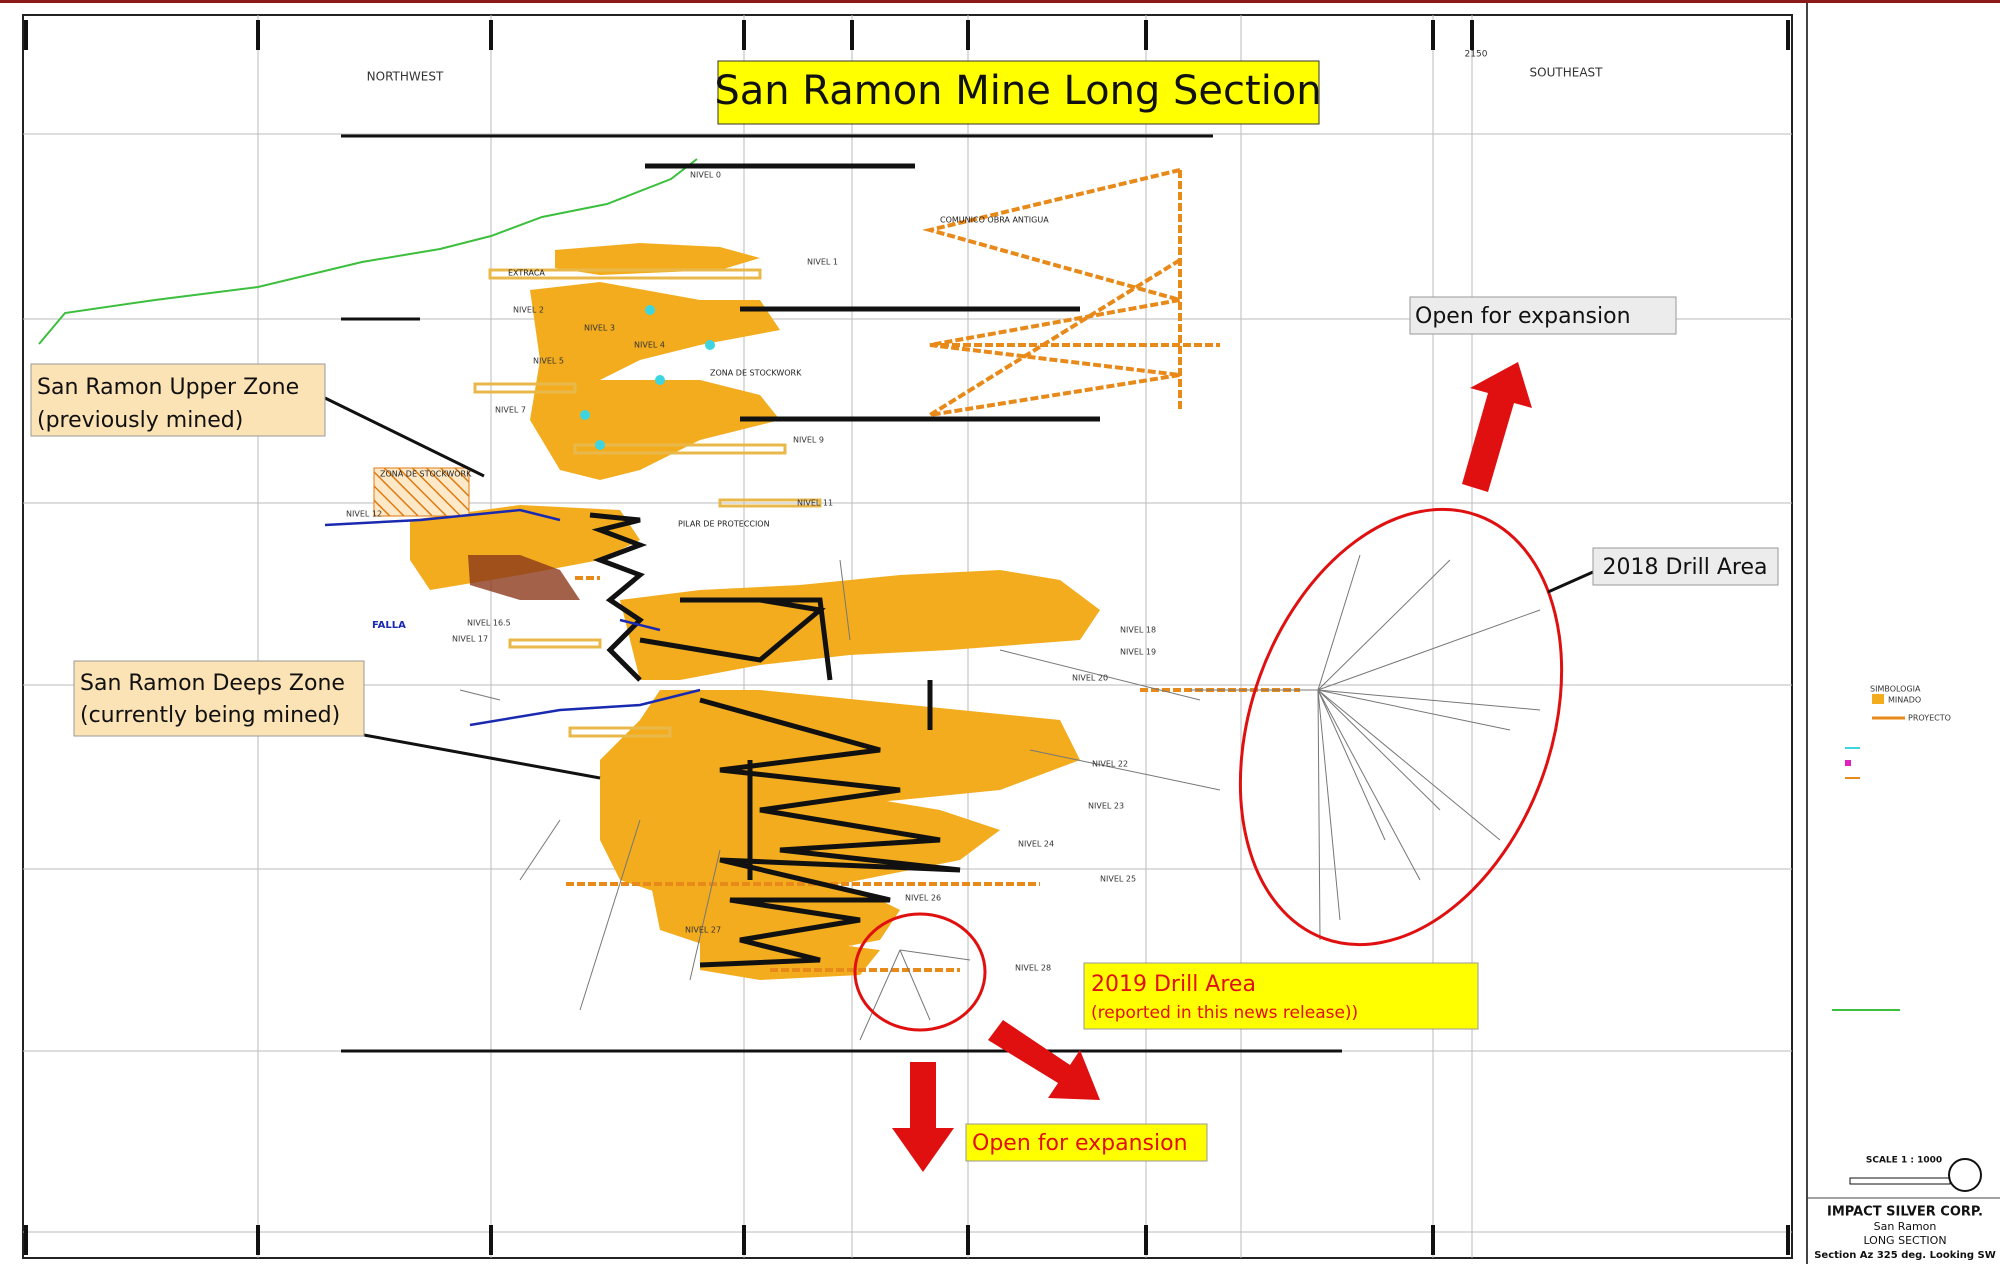  Describe the element at coordinates (470, 639) in the screenshot. I see `level-label: NIVEL 17` at that location.